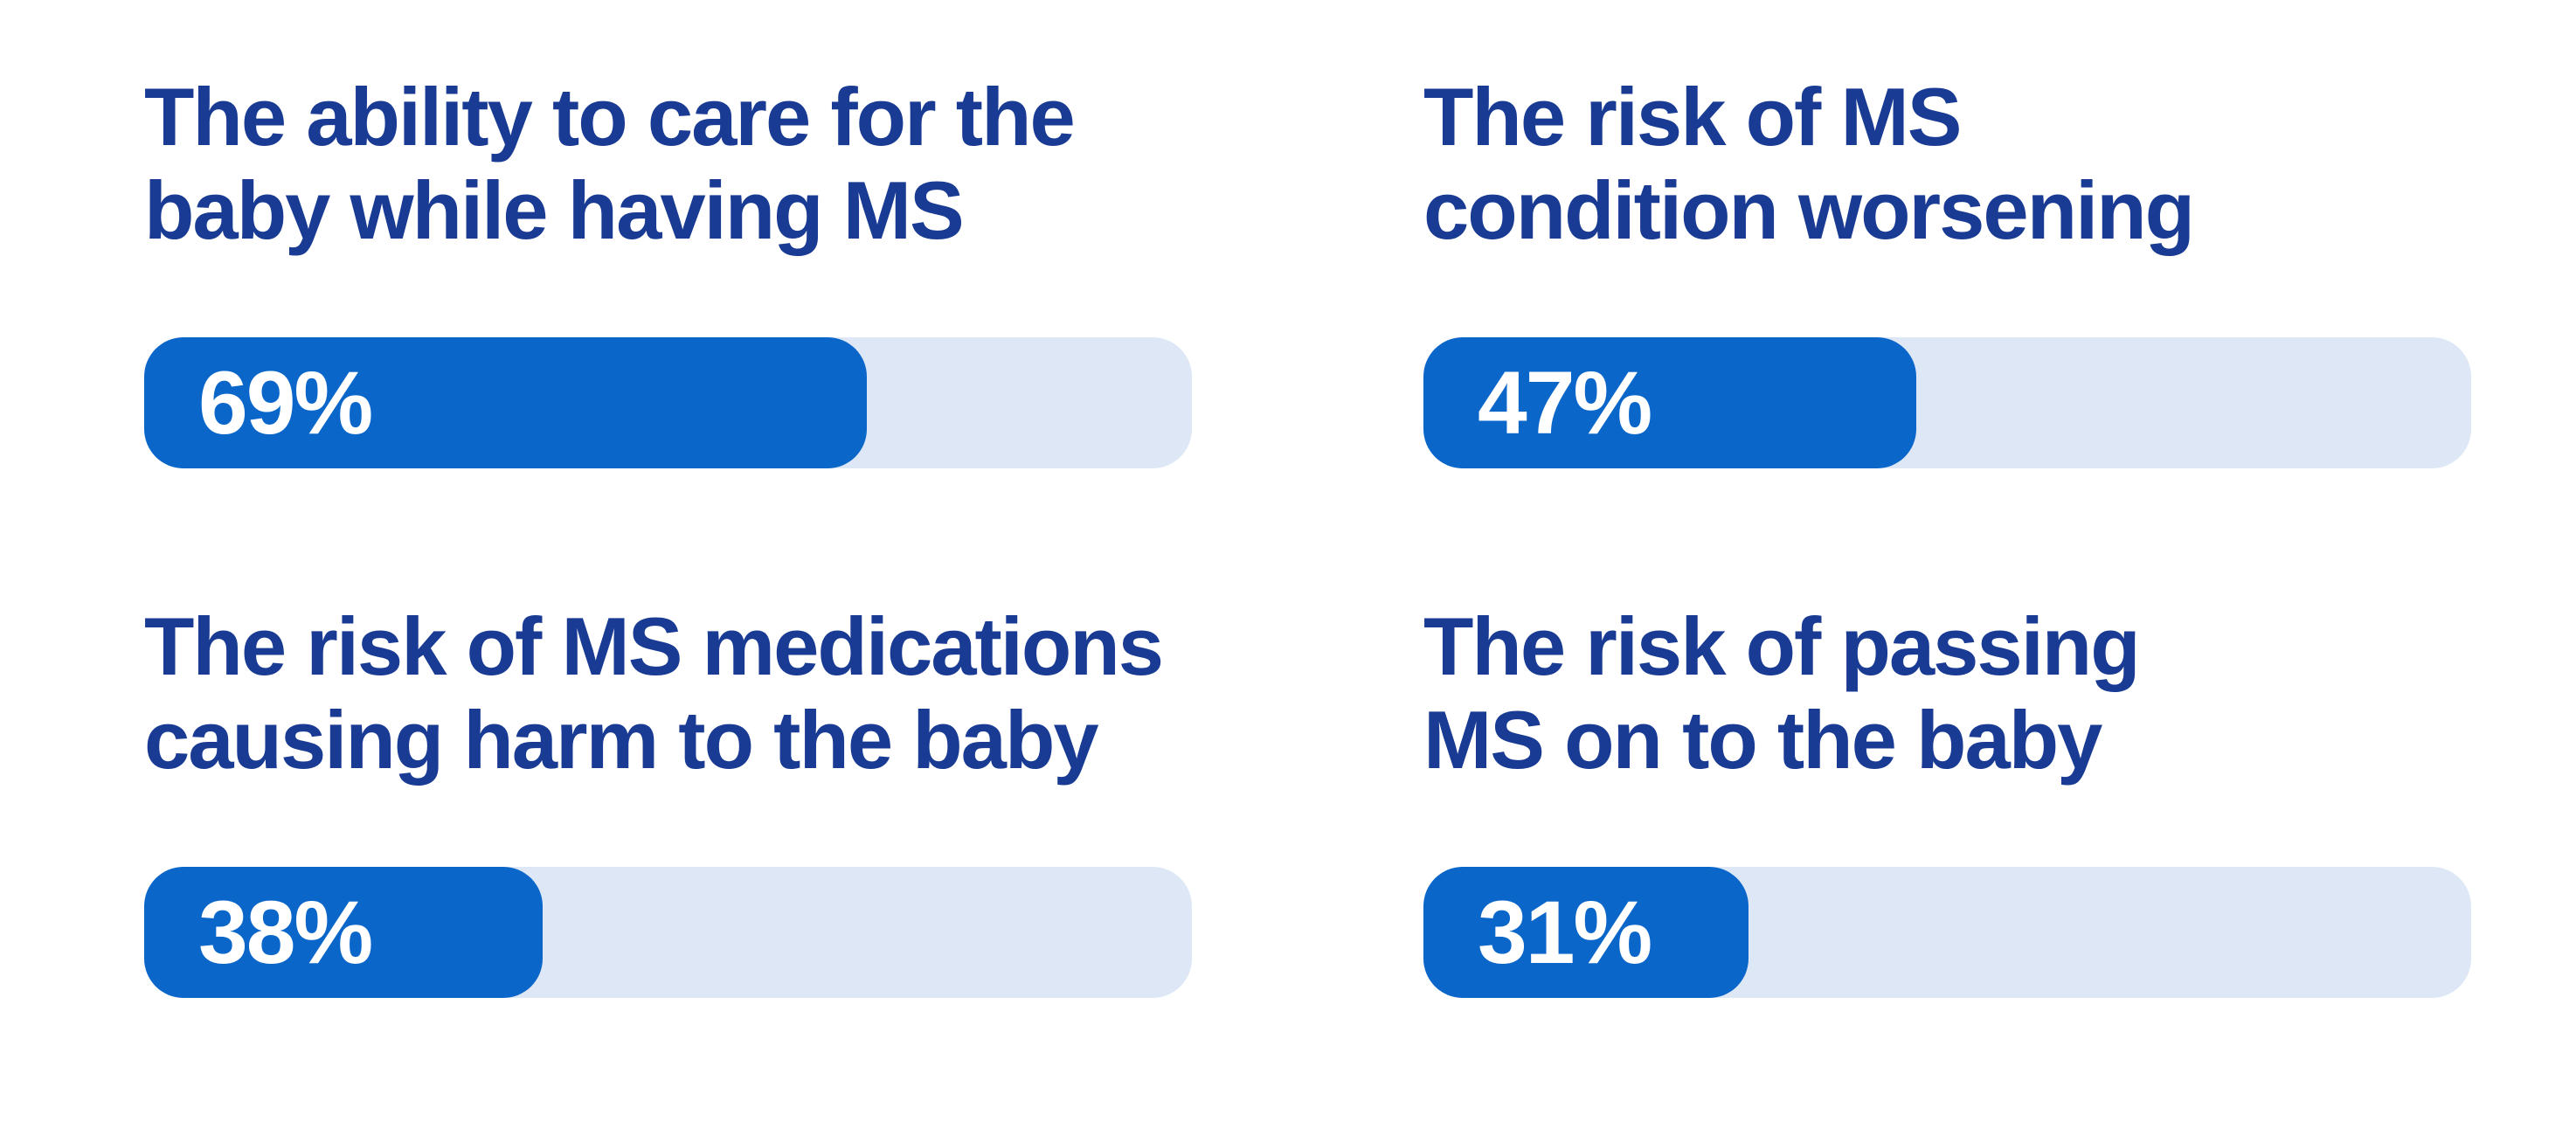 The height and width of the screenshot is (1122, 2576). Describe the element at coordinates (1947, 932) in the screenshot. I see `progress-track: 31%` at that location.